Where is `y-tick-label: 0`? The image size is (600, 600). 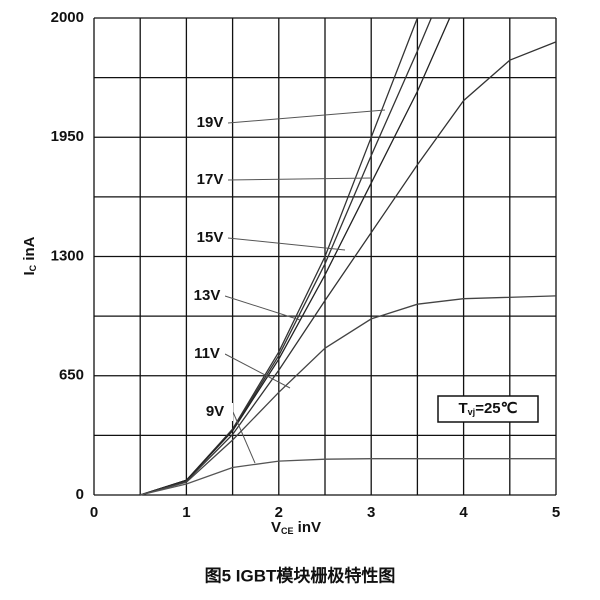 y-tick-label: 0 is located at coordinates (80, 494).